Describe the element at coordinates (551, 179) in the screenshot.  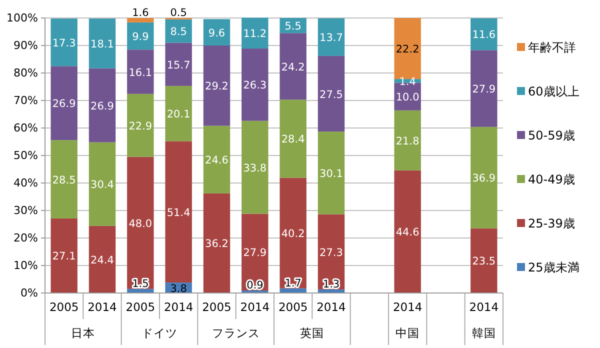
I see `legend-label: 40-49歳` at that location.